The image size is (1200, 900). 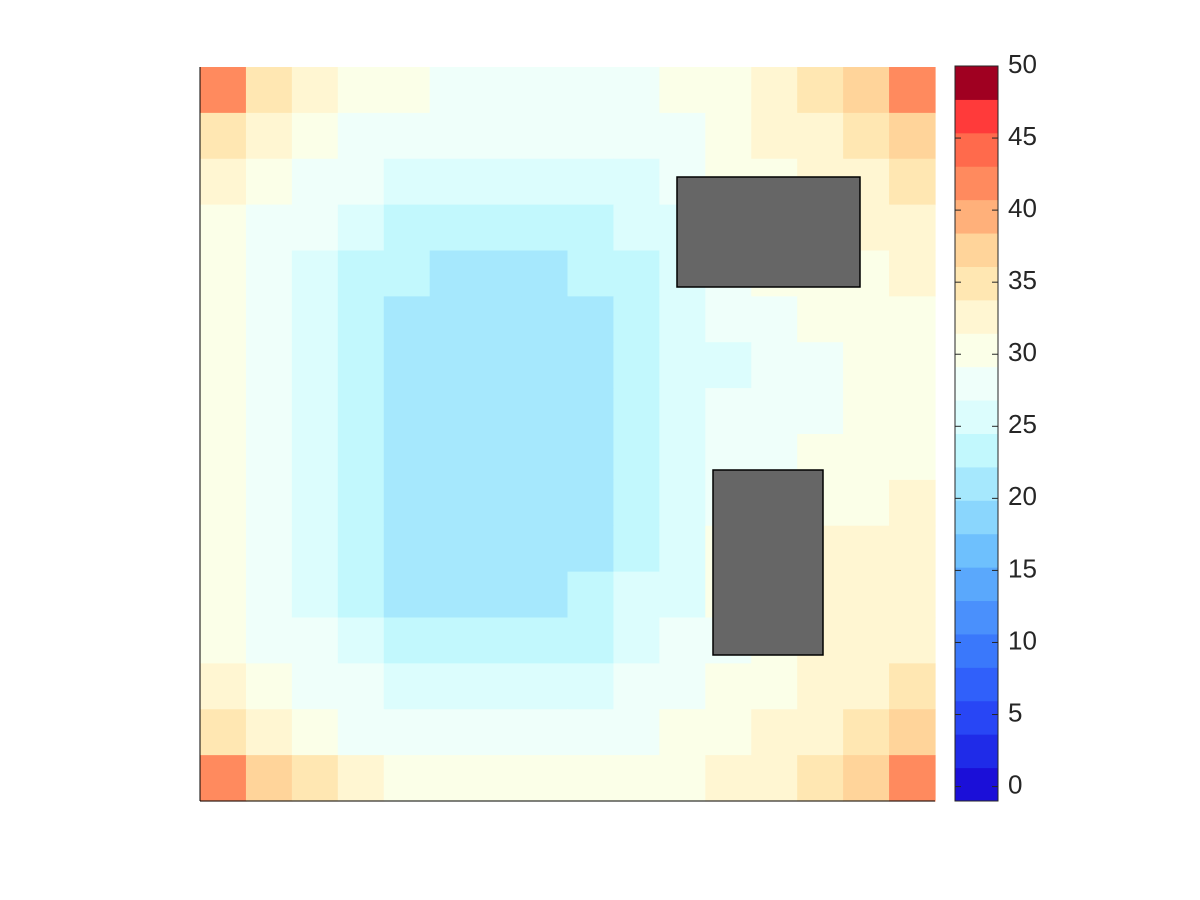 What do you see at coordinates (1022, 352) in the screenshot?
I see `colorbar-tick-label: 30` at bounding box center [1022, 352].